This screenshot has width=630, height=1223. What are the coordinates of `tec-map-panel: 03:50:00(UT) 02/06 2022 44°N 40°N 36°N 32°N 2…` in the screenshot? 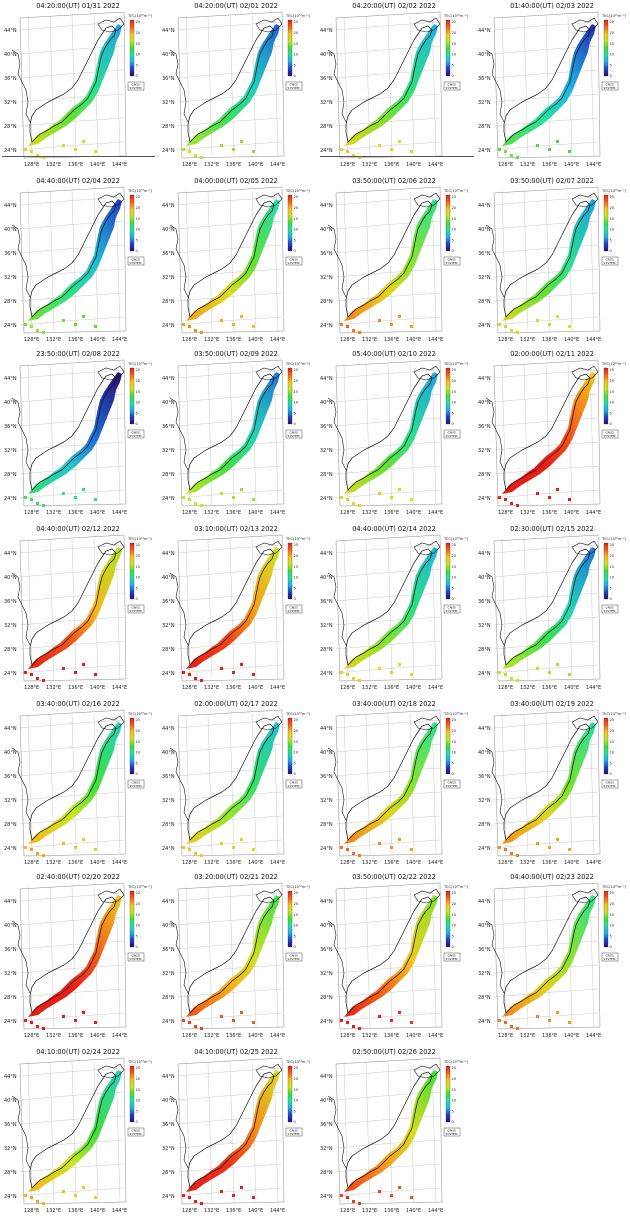 It's located at (394, 263).